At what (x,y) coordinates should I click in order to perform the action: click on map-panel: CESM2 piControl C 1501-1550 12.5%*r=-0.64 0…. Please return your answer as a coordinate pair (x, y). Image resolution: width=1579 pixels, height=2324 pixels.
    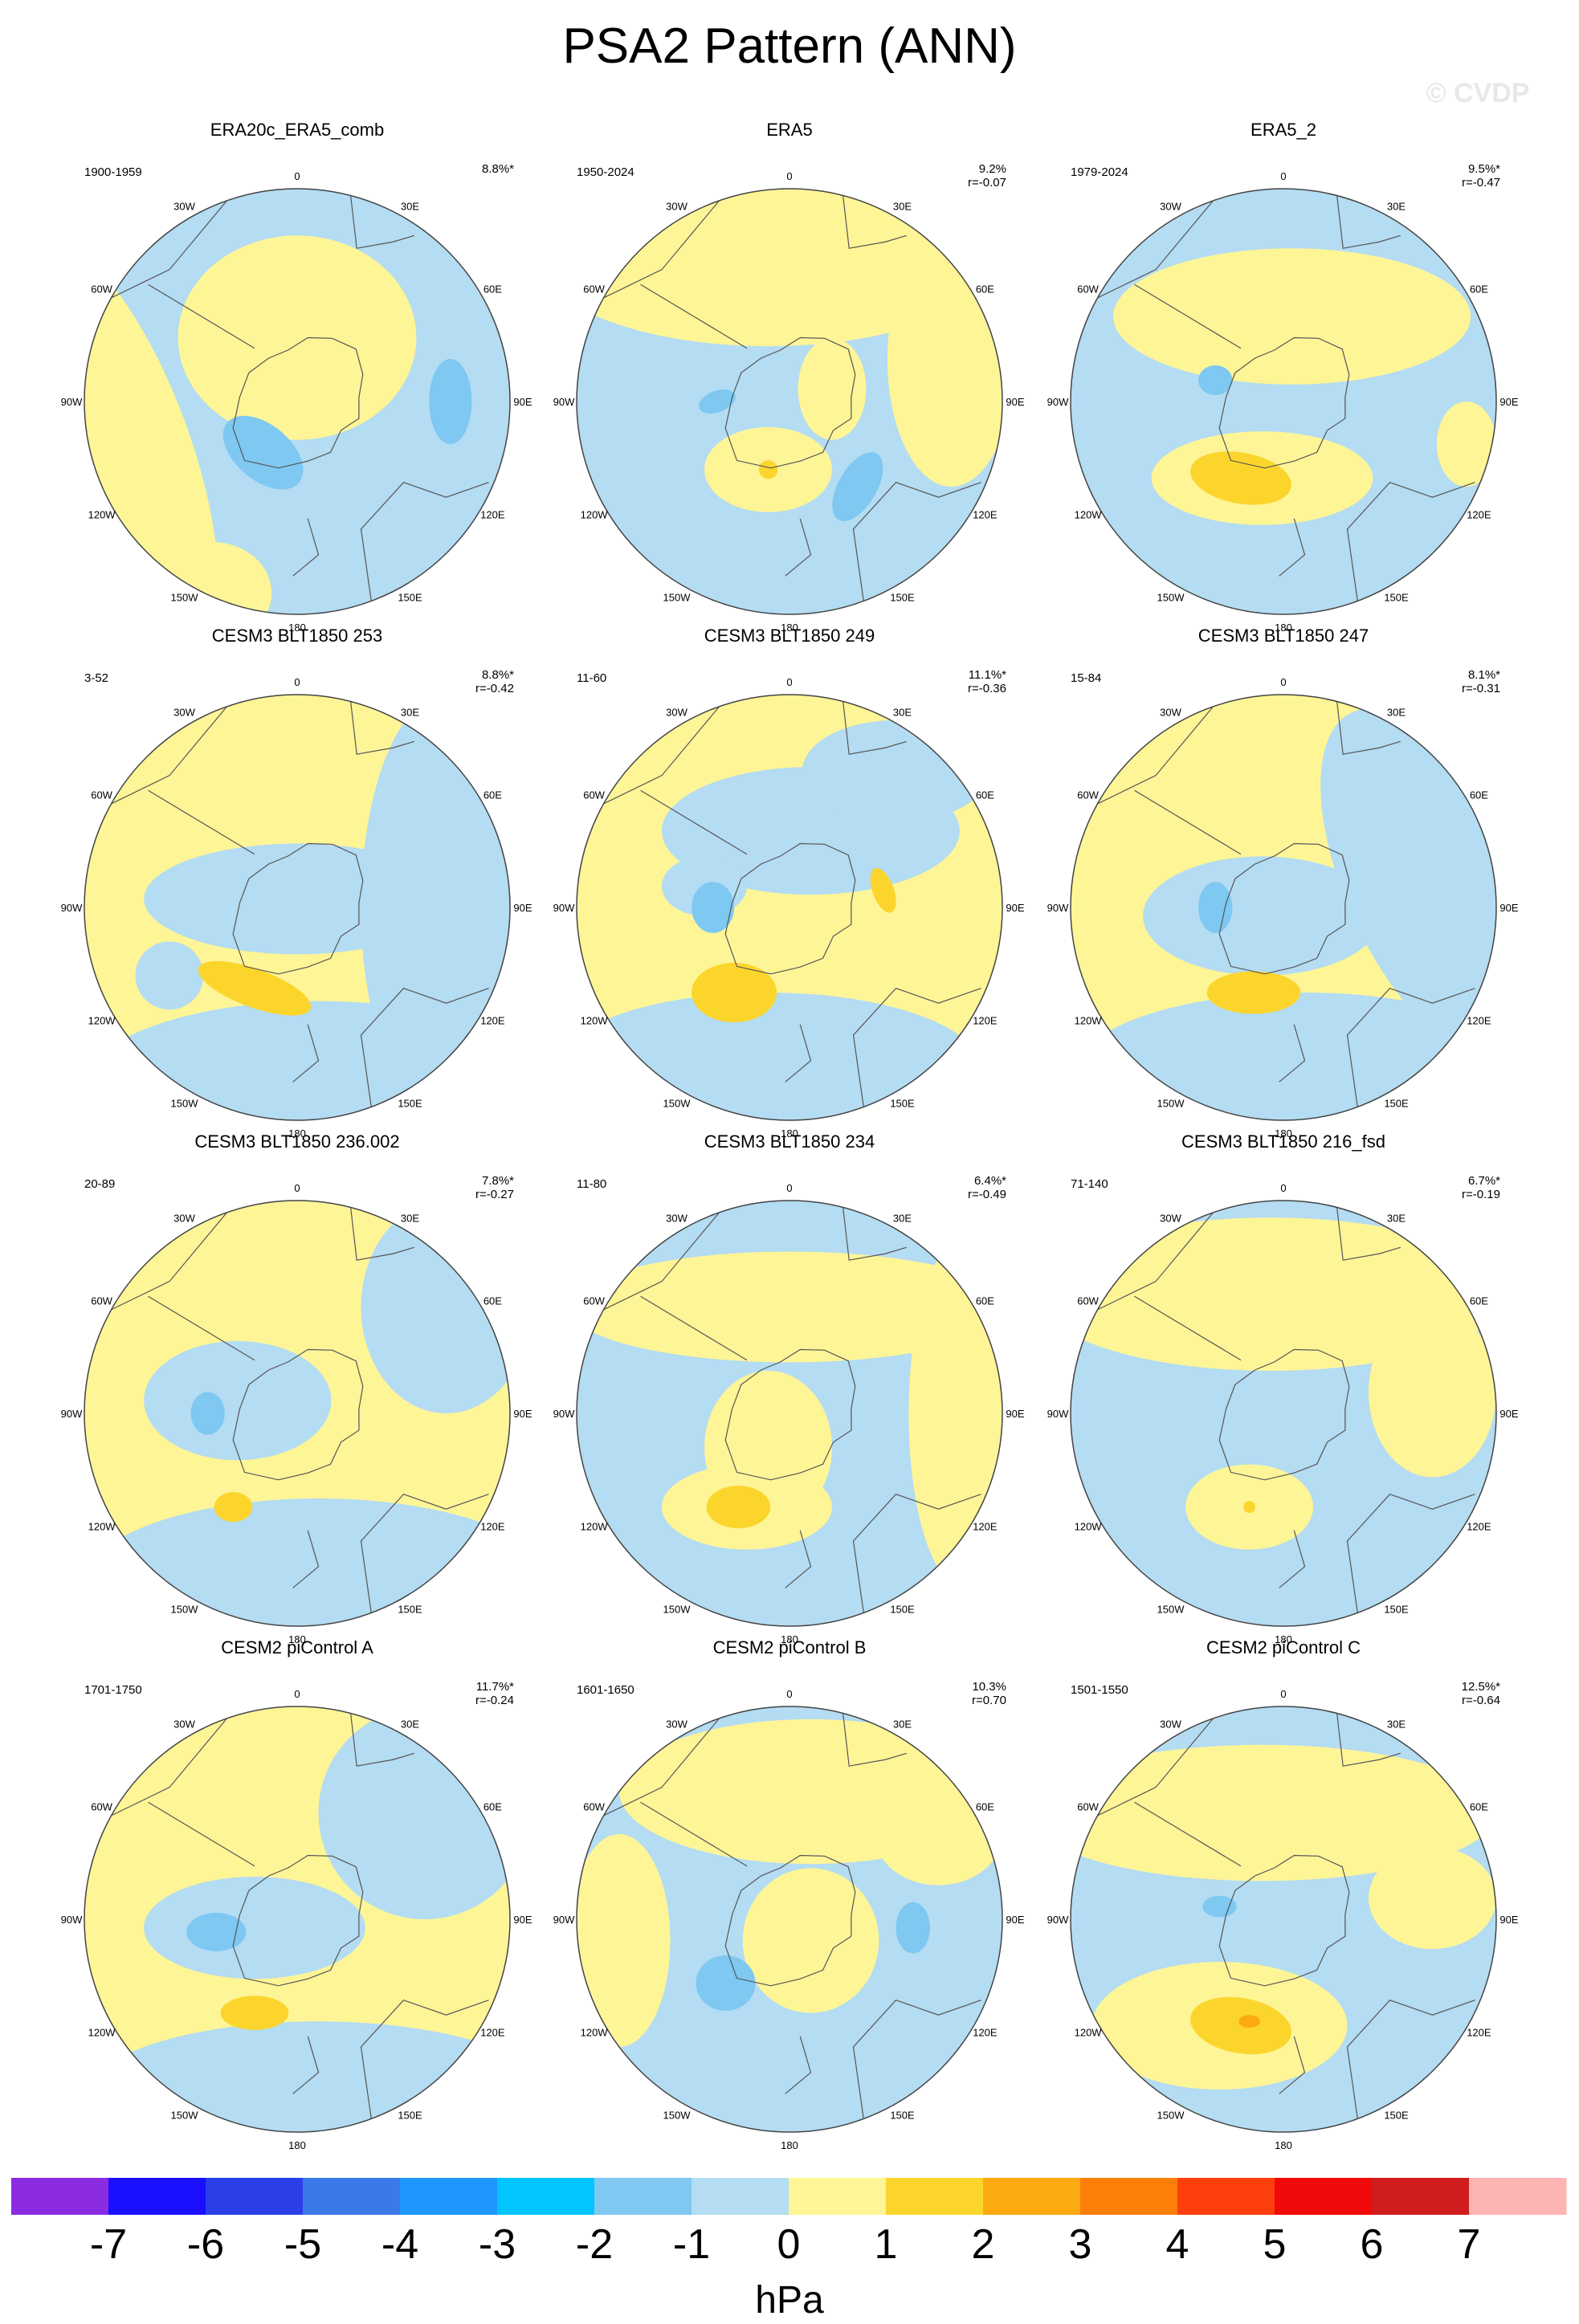
    Looking at the image, I should click on (1283, 1894).